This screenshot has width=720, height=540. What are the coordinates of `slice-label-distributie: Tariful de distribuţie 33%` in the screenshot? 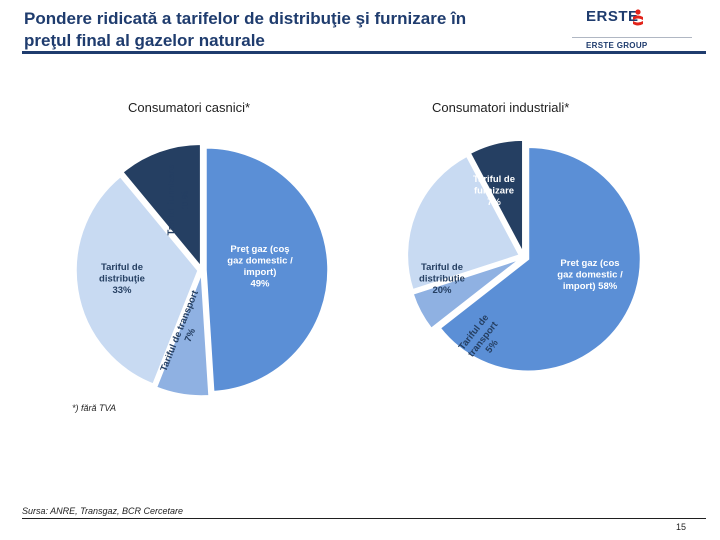 It's located at (122, 279).